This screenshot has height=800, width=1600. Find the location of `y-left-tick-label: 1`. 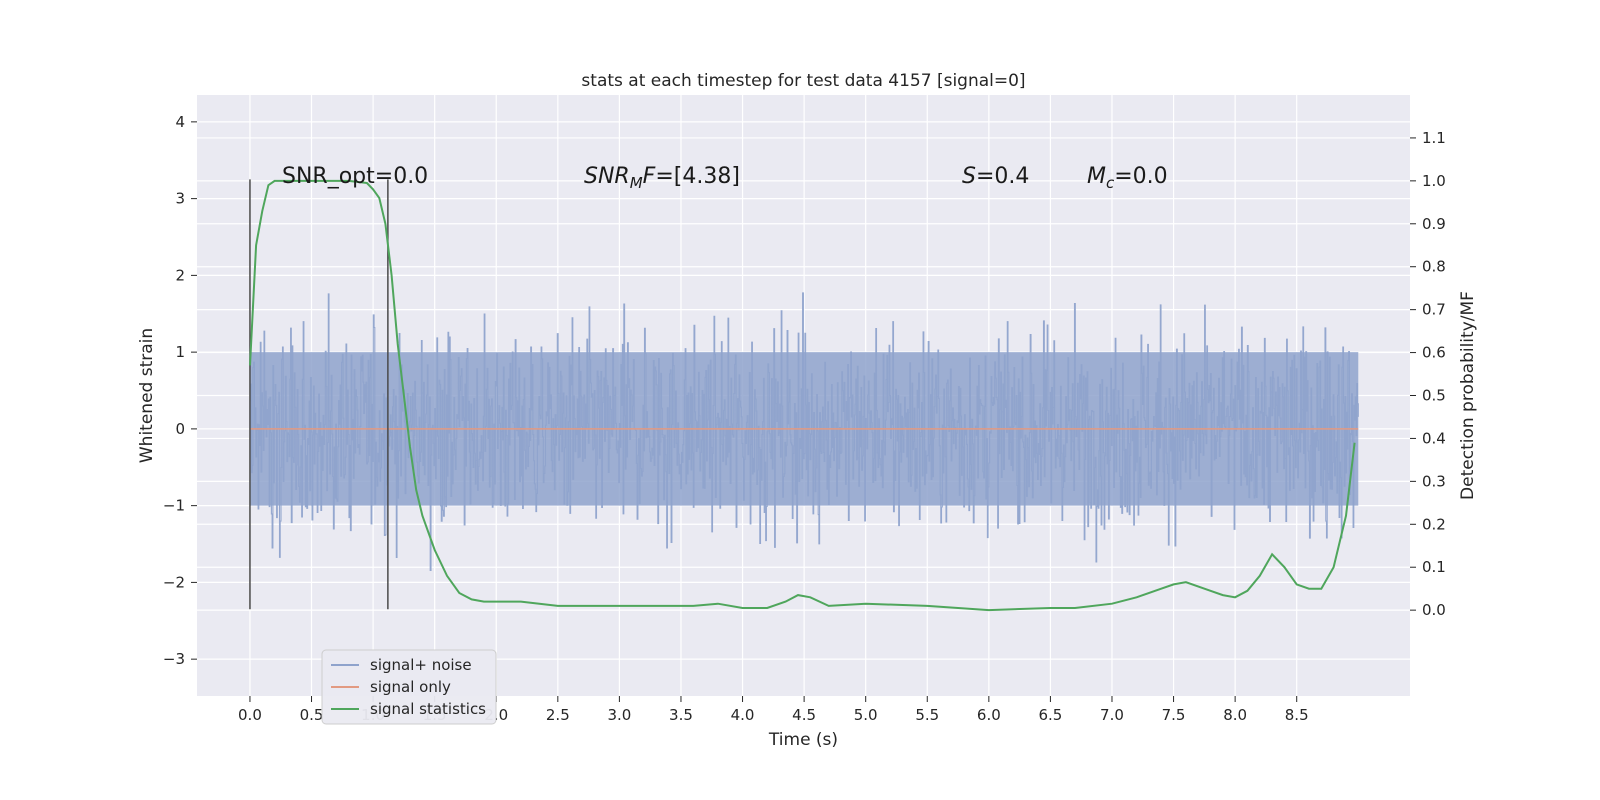

y-left-tick-label: 1 is located at coordinates (180, 352).